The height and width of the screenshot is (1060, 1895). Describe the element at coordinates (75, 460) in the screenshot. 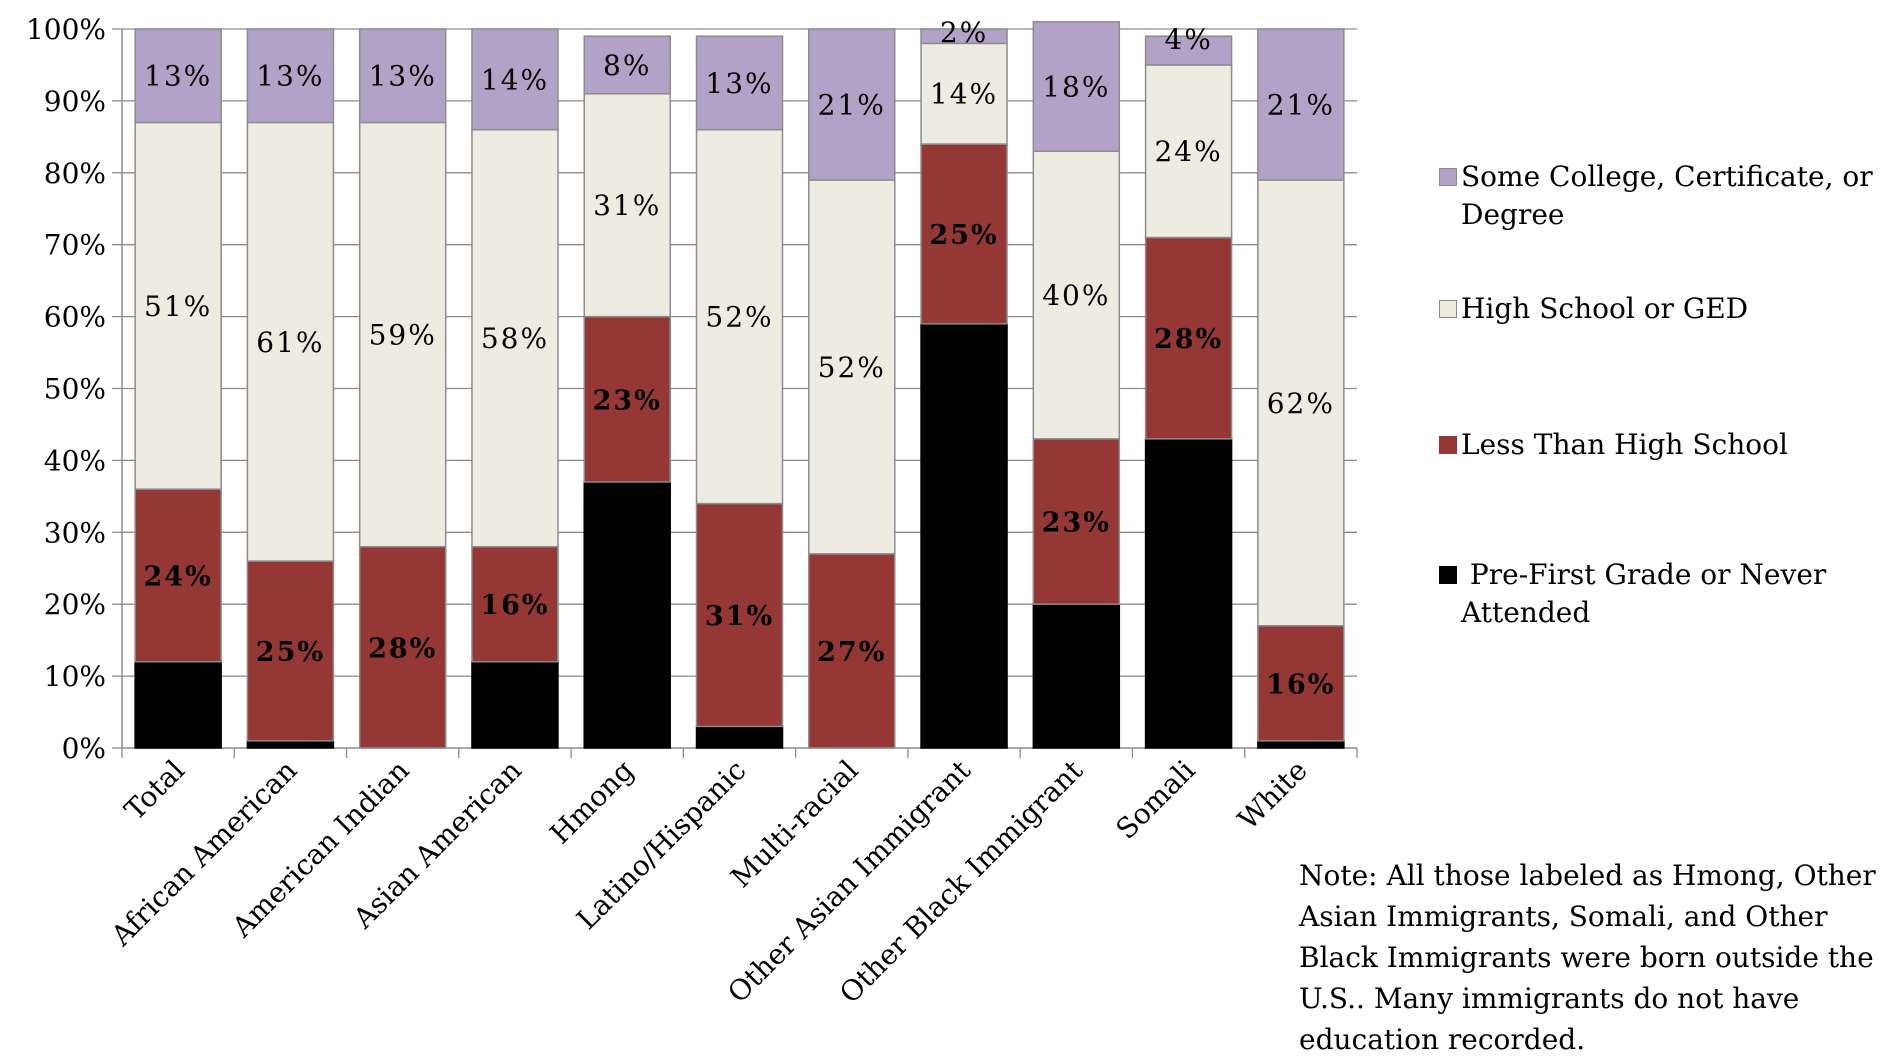

I see `y-tick-label: 40%` at that location.